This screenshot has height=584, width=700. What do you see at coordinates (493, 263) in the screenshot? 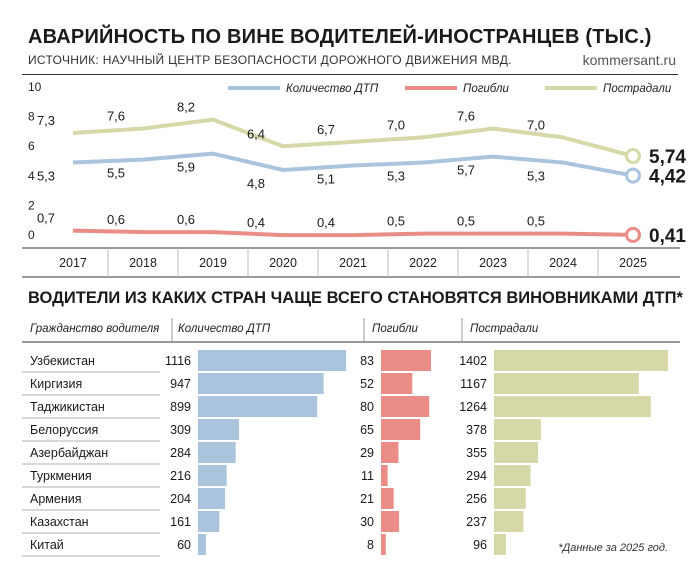
I see `x-tick-label: 2023` at bounding box center [493, 263].